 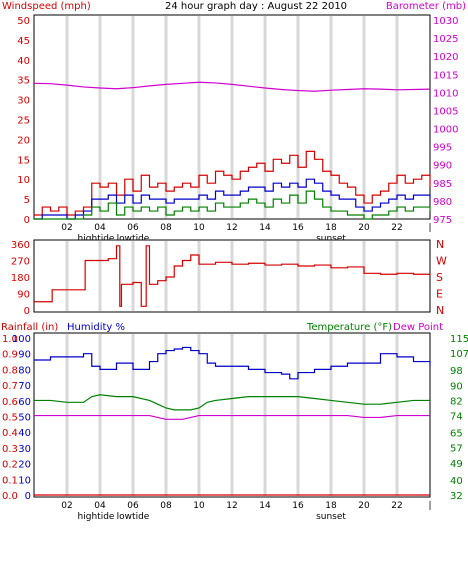 What do you see at coordinates (456, 496) in the screenshot?
I see `temperature-tick: 32` at bounding box center [456, 496].